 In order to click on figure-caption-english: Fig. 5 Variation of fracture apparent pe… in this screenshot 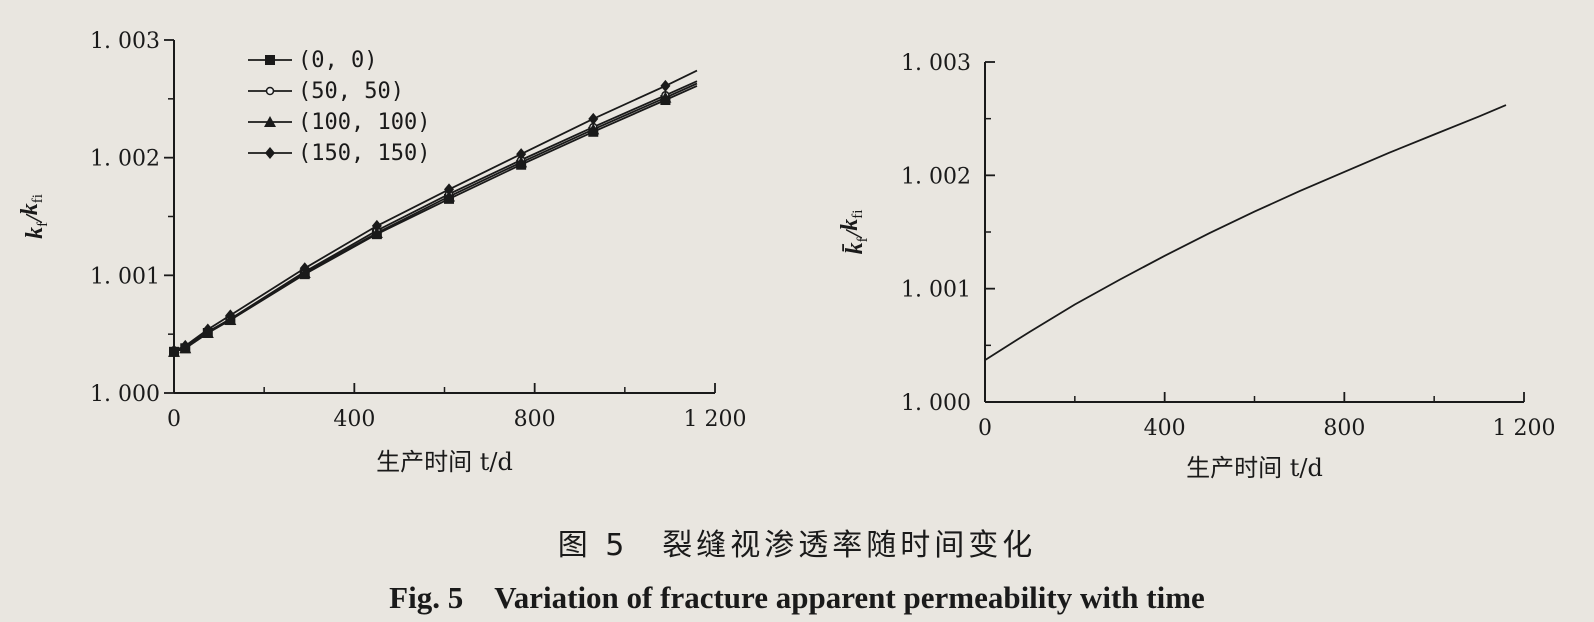, I will do `click(797, 597)`.